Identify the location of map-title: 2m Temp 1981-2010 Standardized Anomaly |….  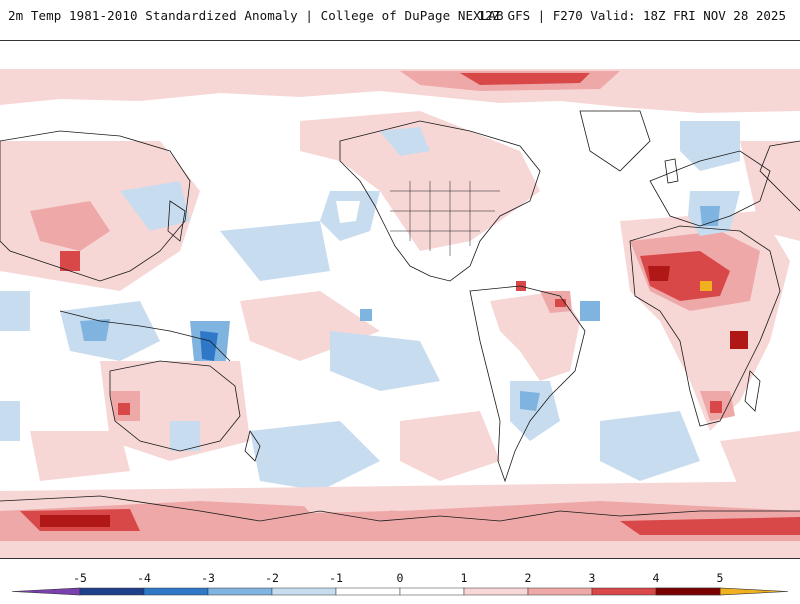
(256, 15).